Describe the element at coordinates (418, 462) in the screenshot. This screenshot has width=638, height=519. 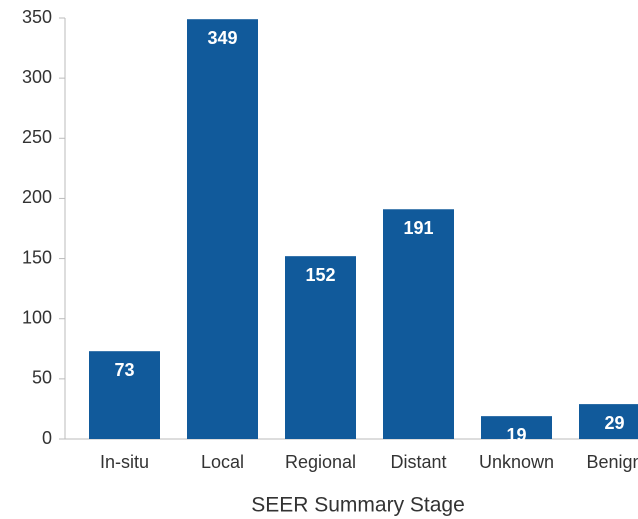
I see `x-tick-label: Distant` at that location.